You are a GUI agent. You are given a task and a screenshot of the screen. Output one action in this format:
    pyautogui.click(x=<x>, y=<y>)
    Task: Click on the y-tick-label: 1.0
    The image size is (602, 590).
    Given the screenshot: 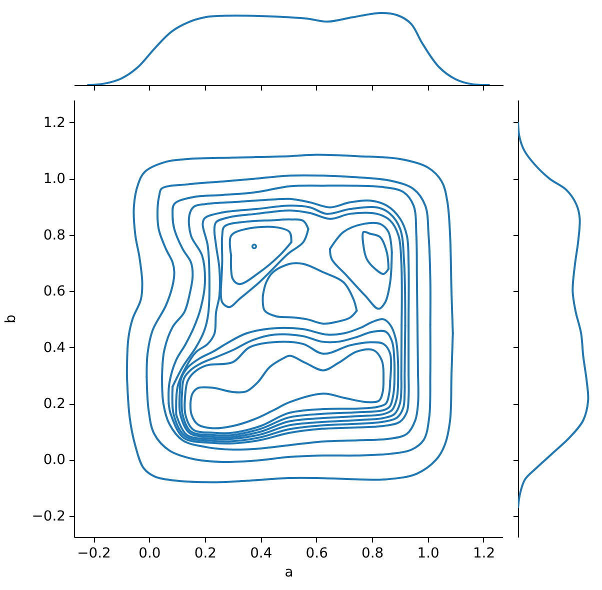 What is the action you would take?
    pyautogui.click(x=54, y=179)
    